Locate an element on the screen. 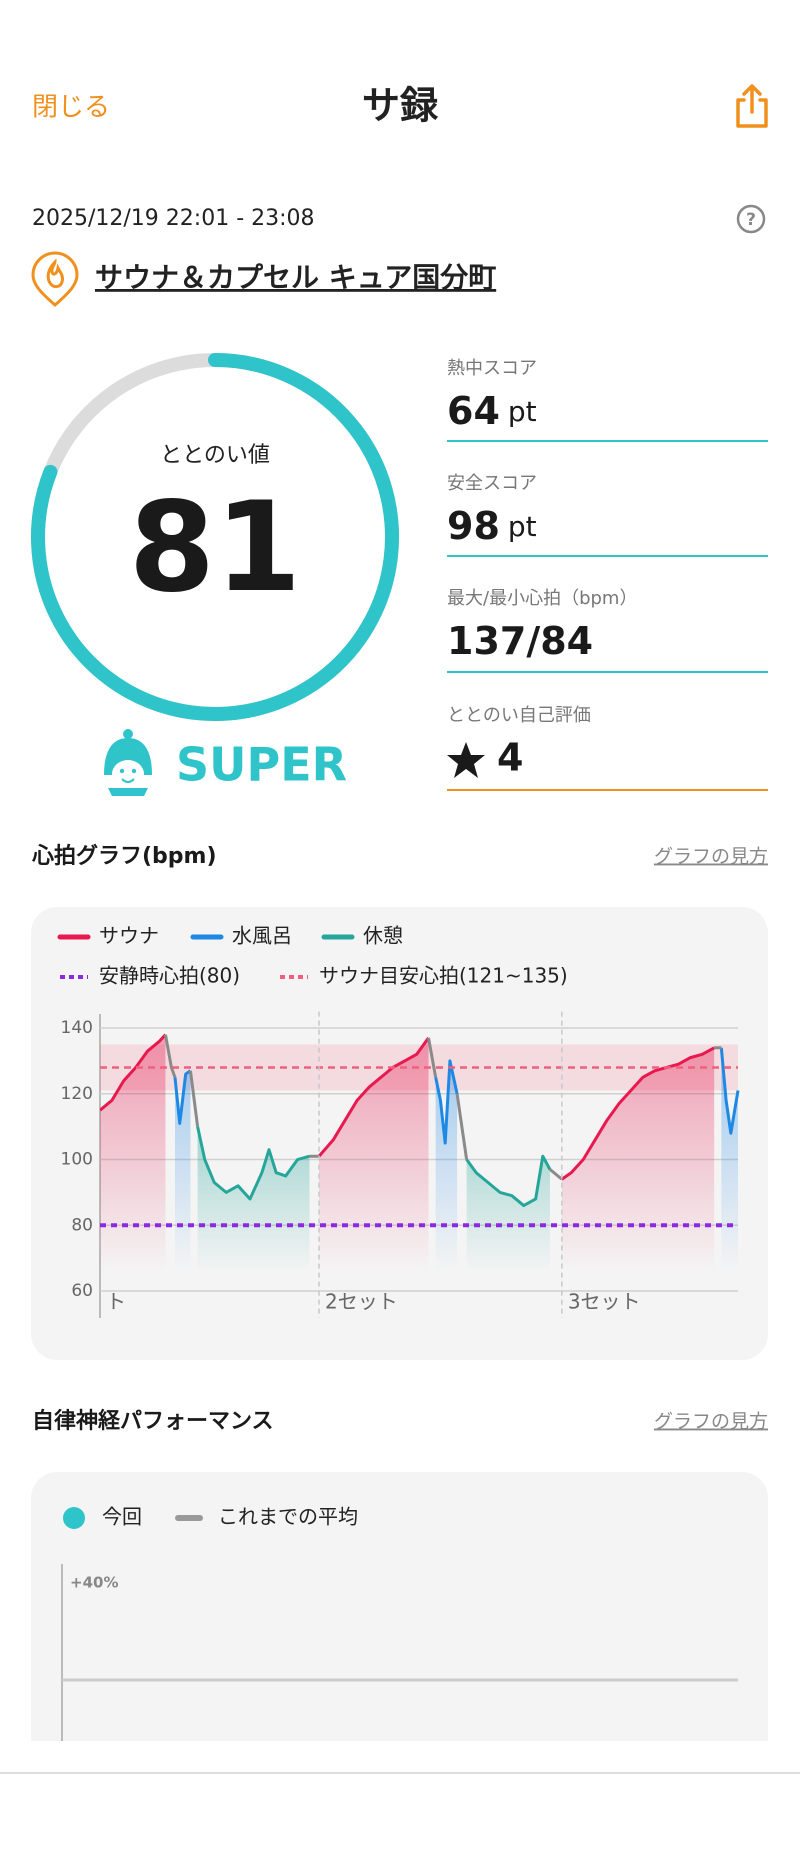 The height and width of the screenshot is (1867, 800). autonomic-card: 今回 これまでの平均 +40% is located at coordinates (399, 1606).